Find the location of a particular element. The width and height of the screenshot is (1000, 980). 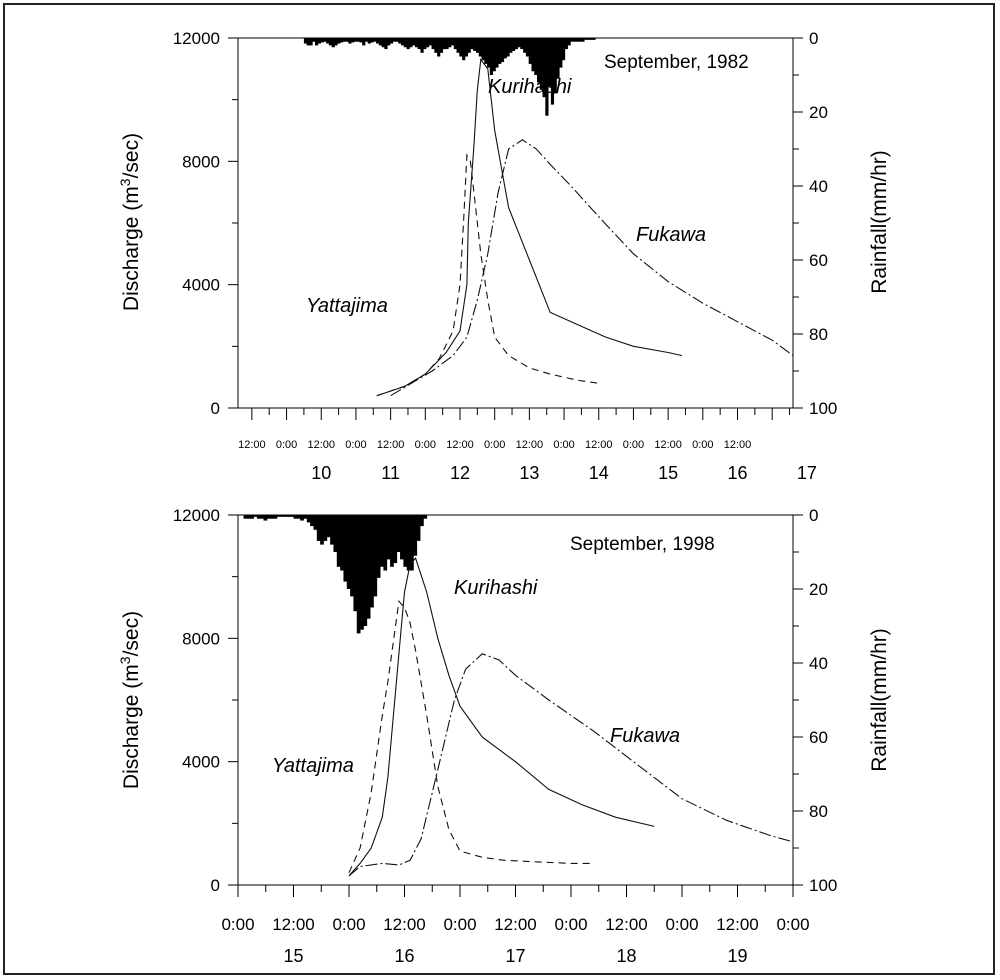

x-day-label: 18 is located at coordinates (626, 956).